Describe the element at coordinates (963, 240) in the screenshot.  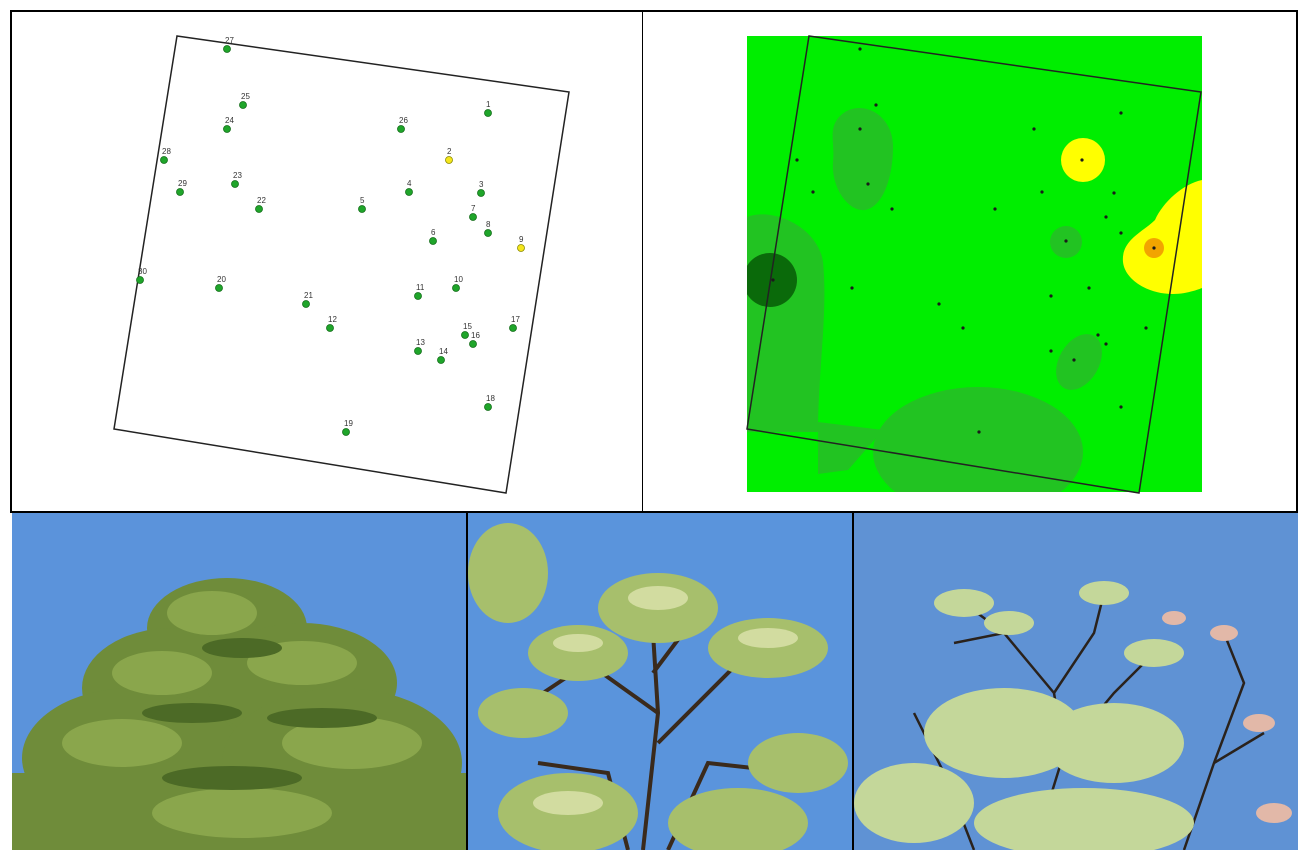
I see `raster-points-layer` at that location.